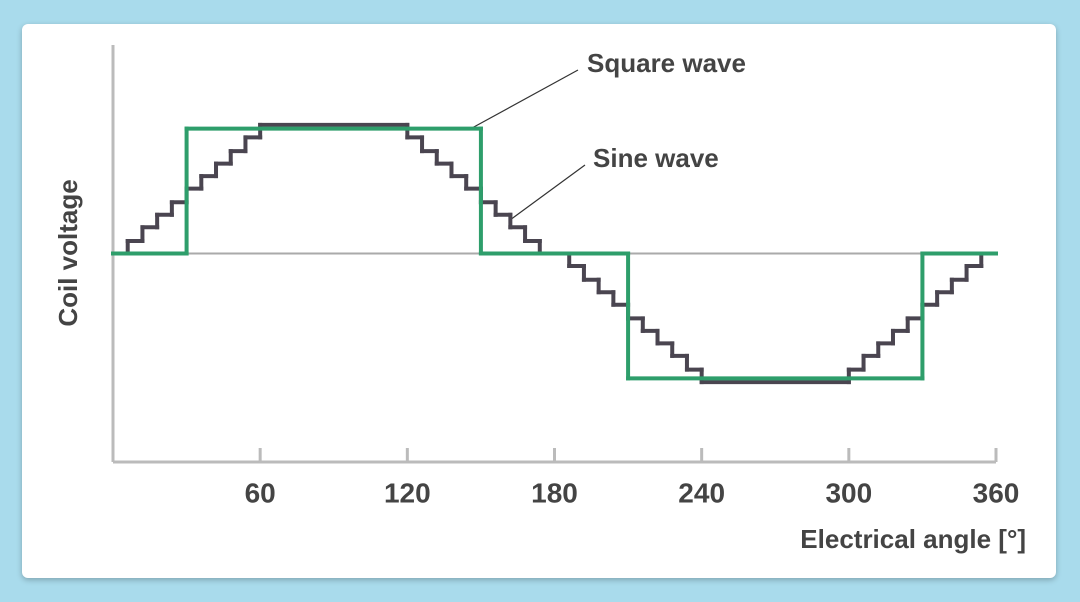 Image resolution: width=1080 pixels, height=602 pixels. Describe the element at coordinates (913, 539) in the screenshot. I see `x-axis-label: Electrical angle [°]` at that location.